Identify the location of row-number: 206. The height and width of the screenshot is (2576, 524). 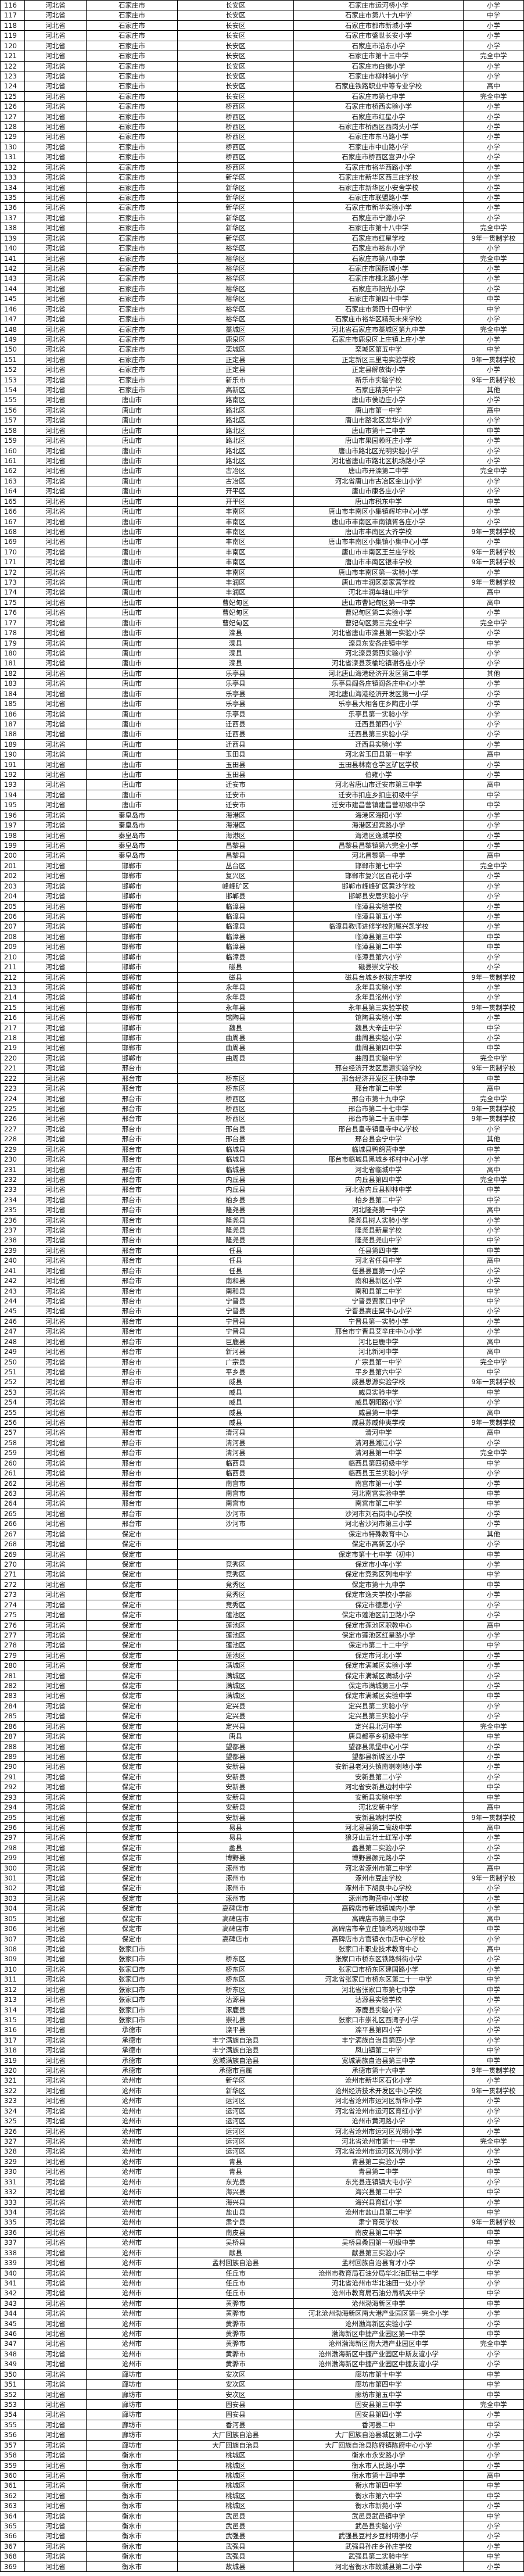
(13, 916).